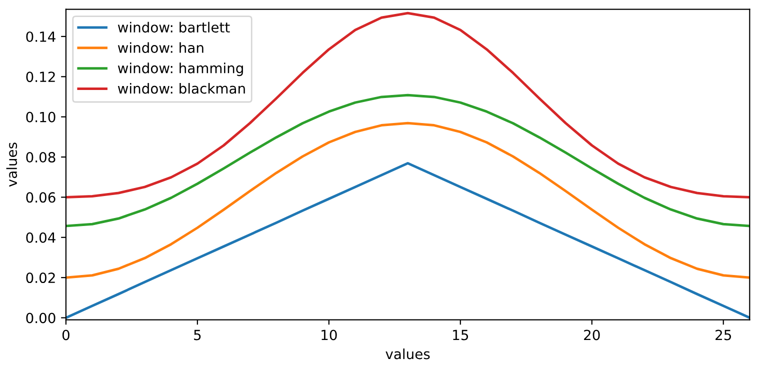 The width and height of the screenshot is (758, 374). What do you see at coordinates (592, 335) in the screenshot?
I see `x-tick-label: 20` at bounding box center [592, 335].